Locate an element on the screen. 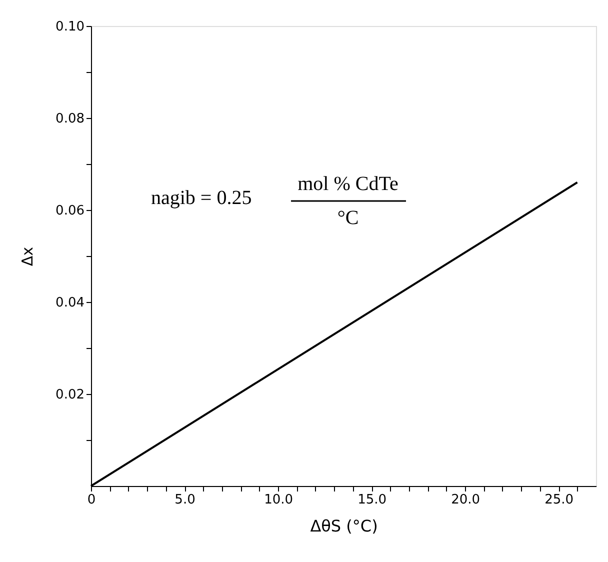  y-tick-label: 0.08 is located at coordinates (70, 119).